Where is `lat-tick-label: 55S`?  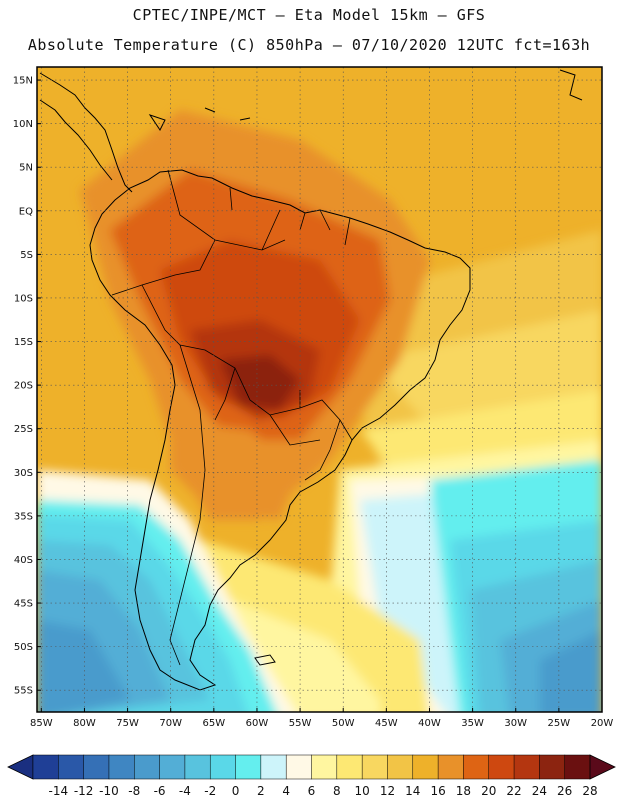 lat-tick-label: 55S is located at coordinates (23, 691).